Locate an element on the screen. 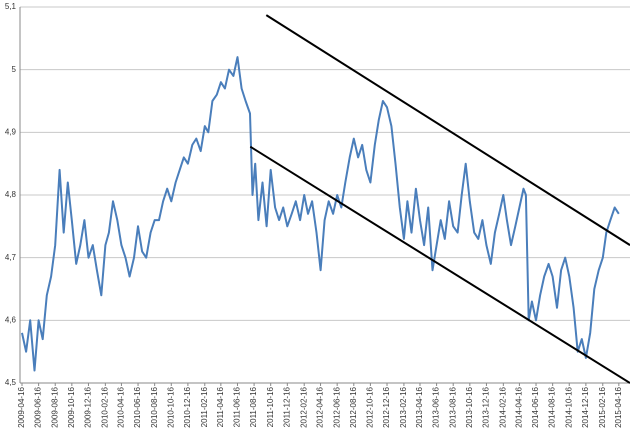 This screenshot has width=630, height=433. x-tick-label: 2013-06-16 is located at coordinates (436, 406).